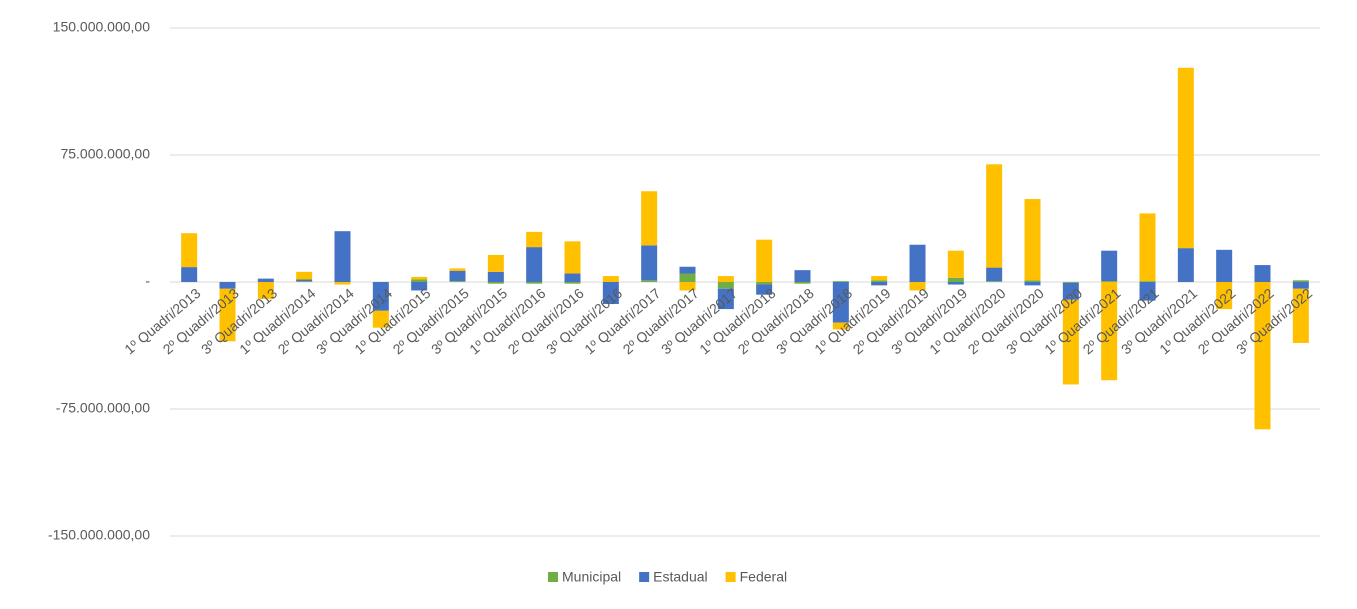 The width and height of the screenshot is (1357, 609). Describe the element at coordinates (105, 154) in the screenshot. I see `y-tick-label: 75.000.000,00` at that location.